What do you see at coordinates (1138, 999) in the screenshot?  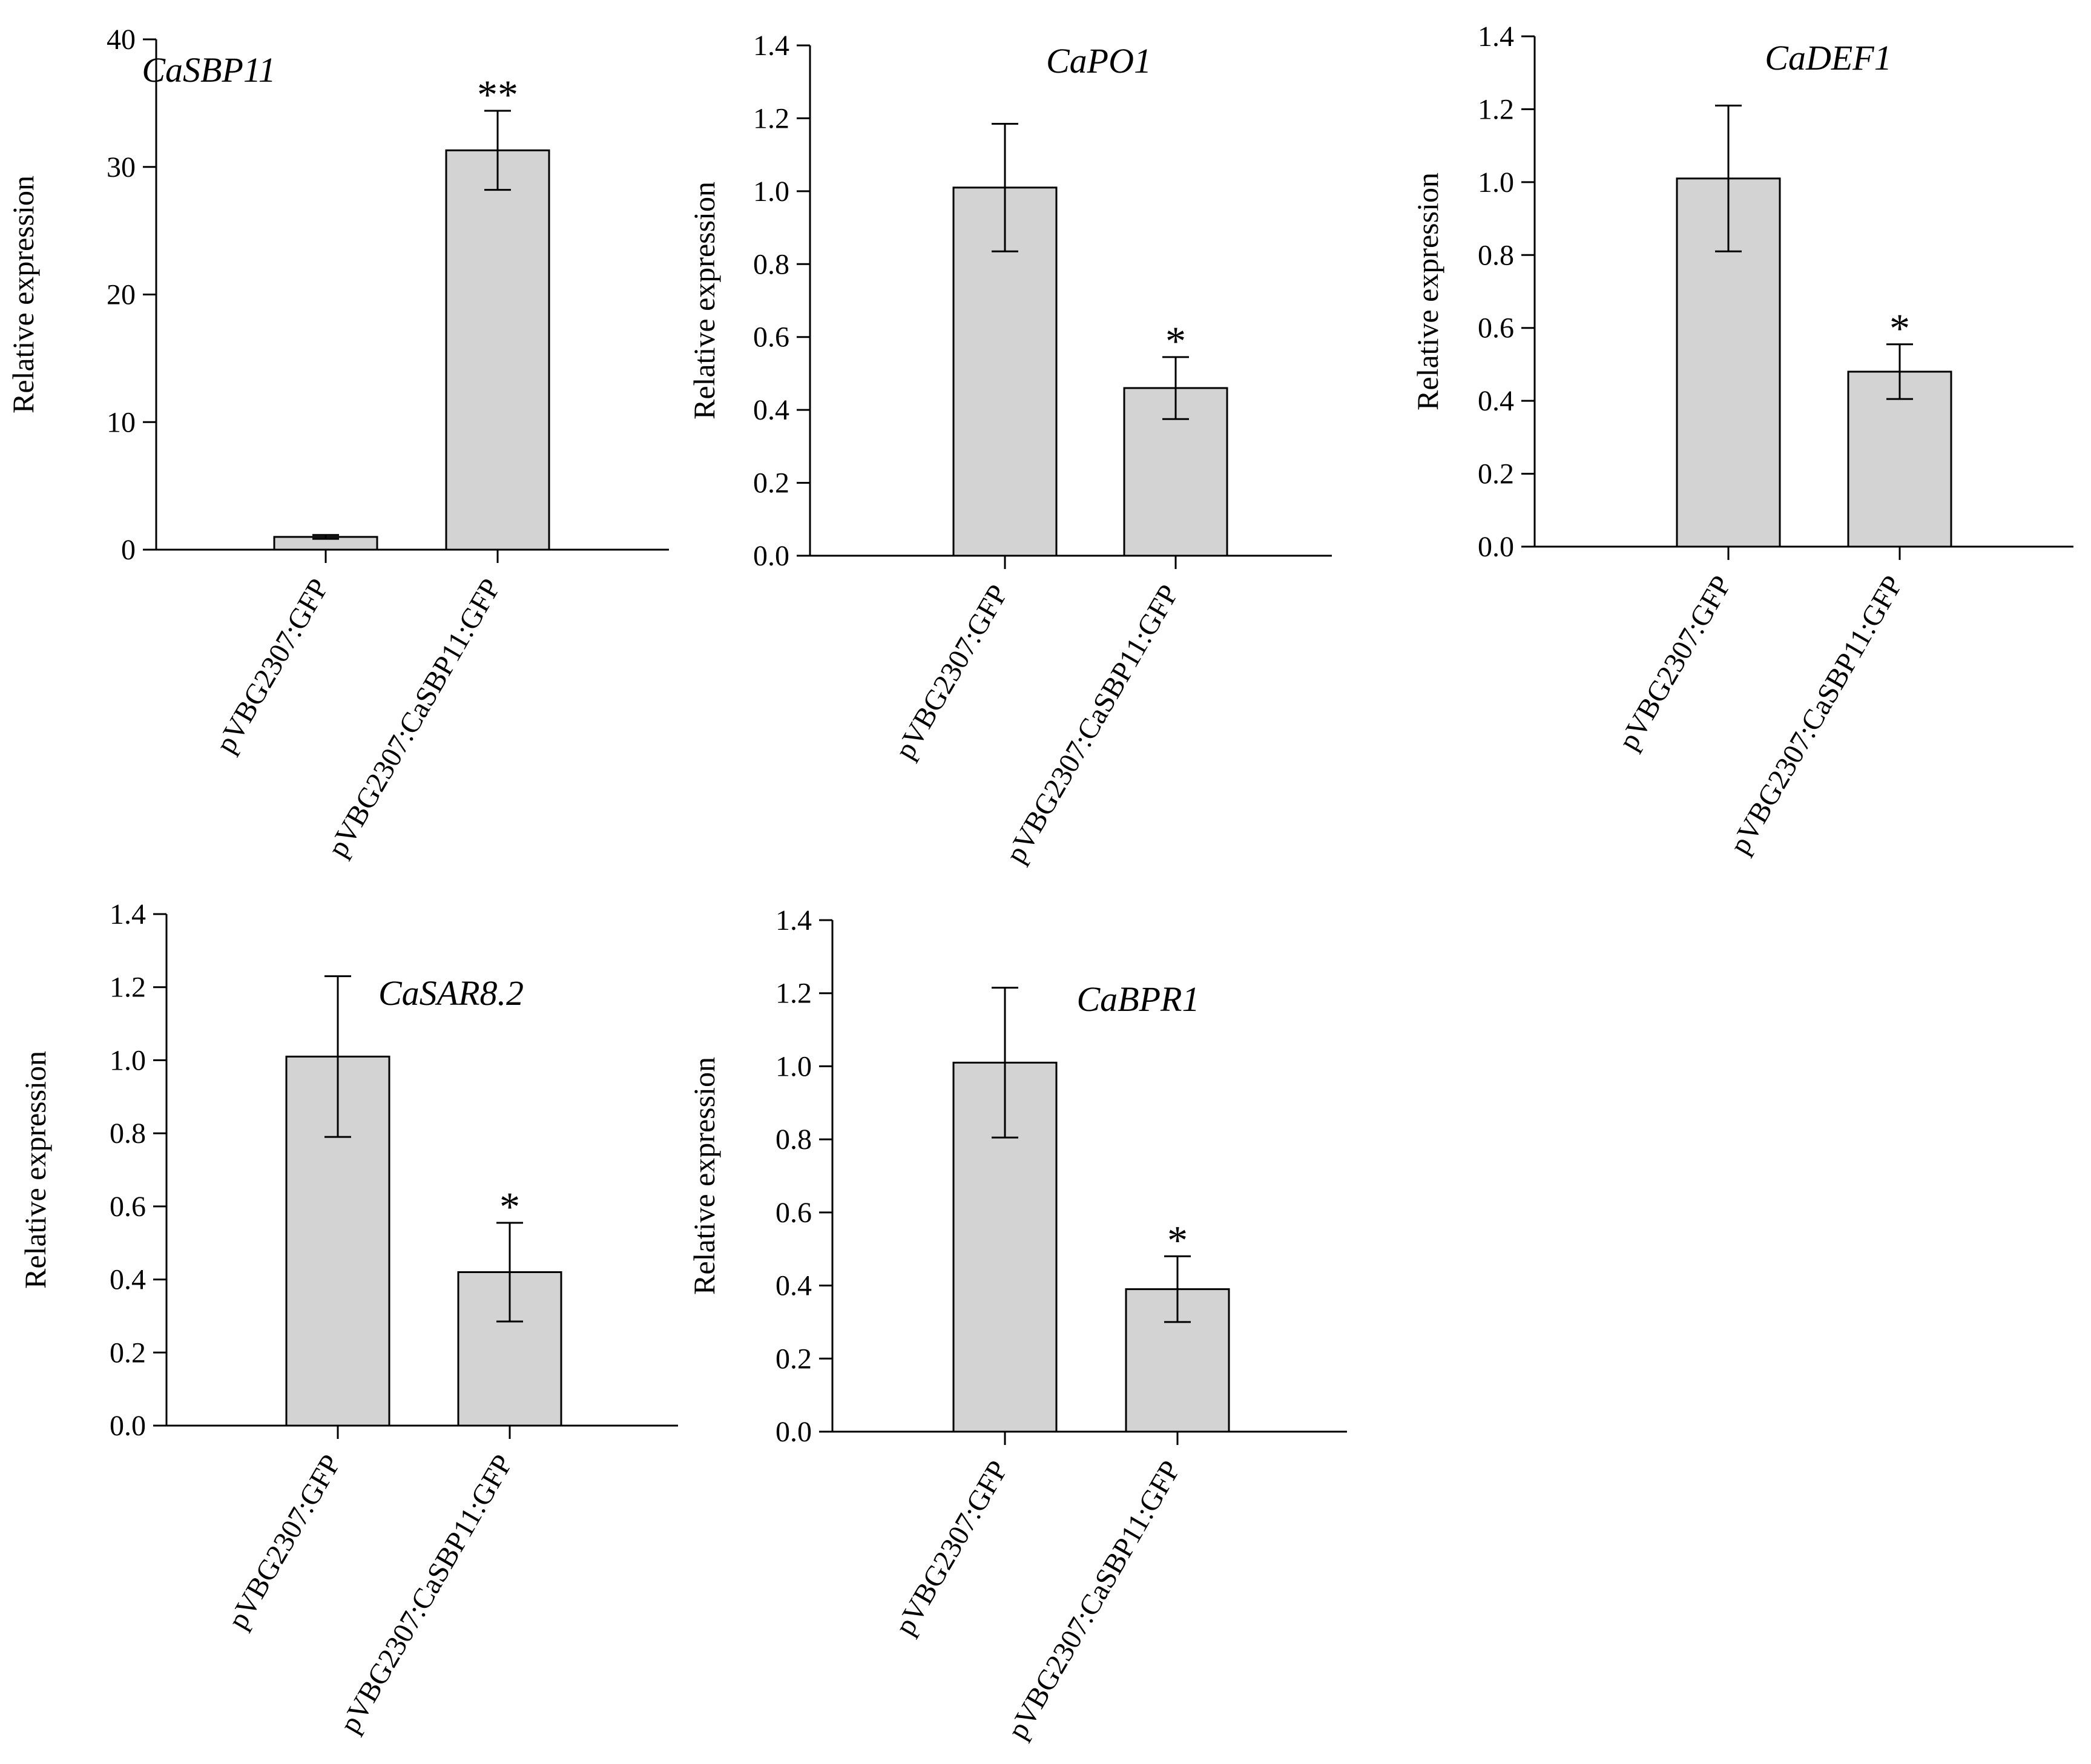 I see `gene-title: CaBPR1` at bounding box center [1138, 999].